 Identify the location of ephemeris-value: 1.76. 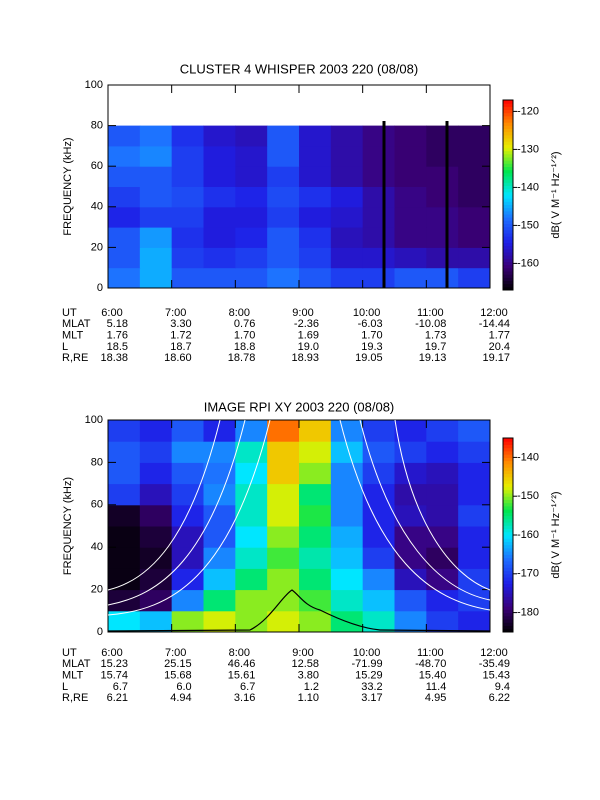
(117, 336).